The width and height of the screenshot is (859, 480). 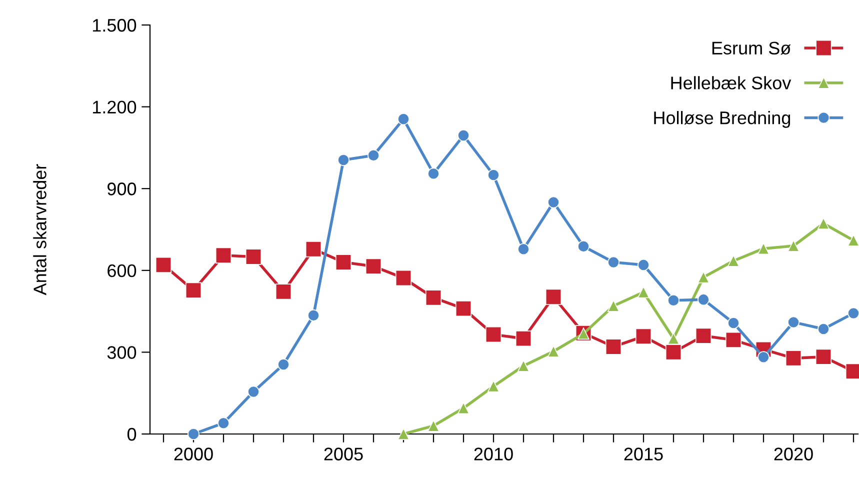 I want to click on x-tick-label: 2010, so click(x=493, y=454).